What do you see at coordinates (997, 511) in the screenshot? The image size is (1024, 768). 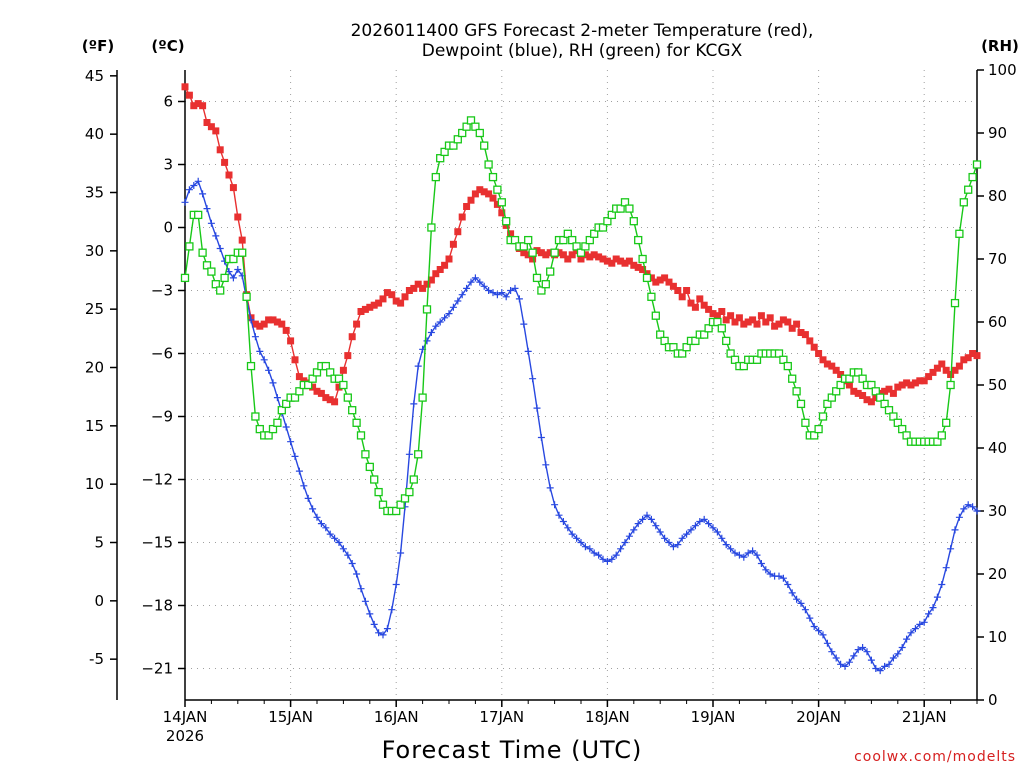 I see `rh-tick-label: 30` at bounding box center [997, 511].